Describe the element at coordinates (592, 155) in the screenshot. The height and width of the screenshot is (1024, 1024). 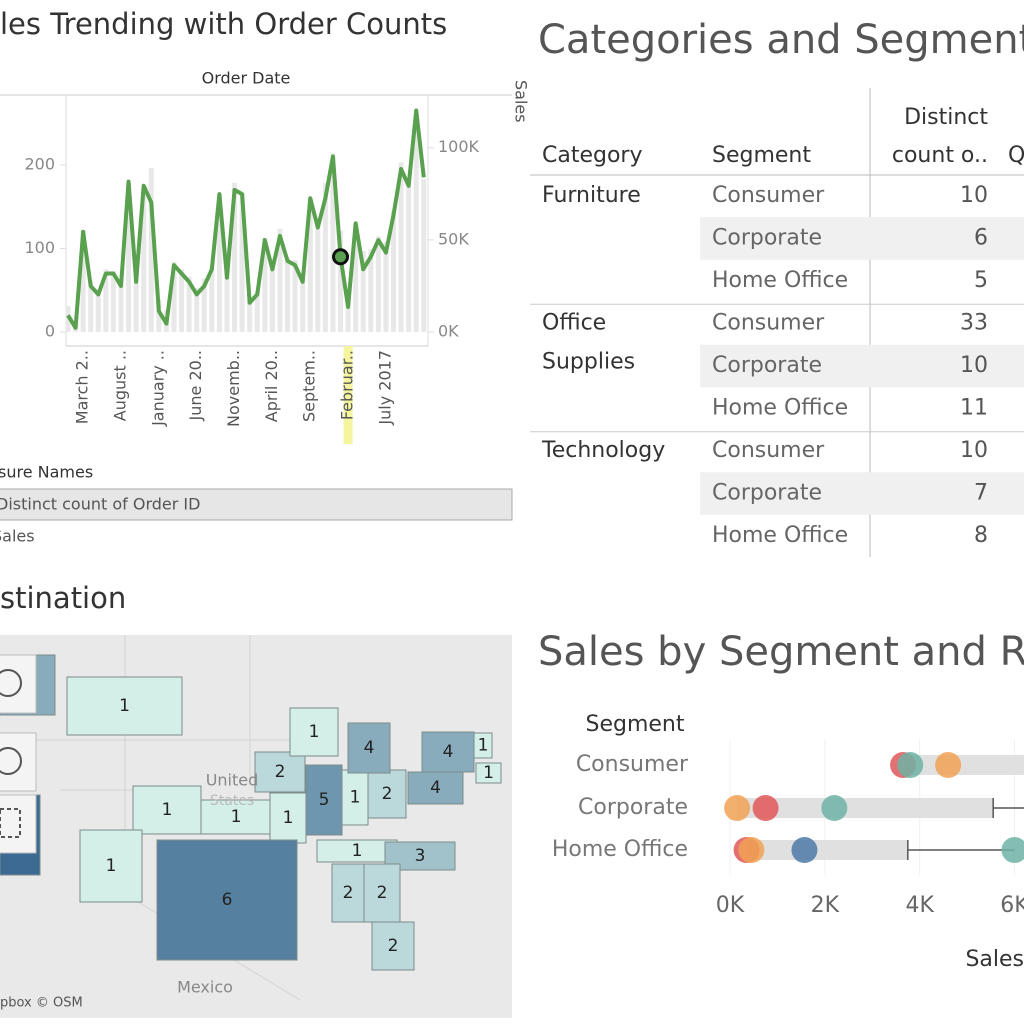
I see `table-header: Category` at that location.